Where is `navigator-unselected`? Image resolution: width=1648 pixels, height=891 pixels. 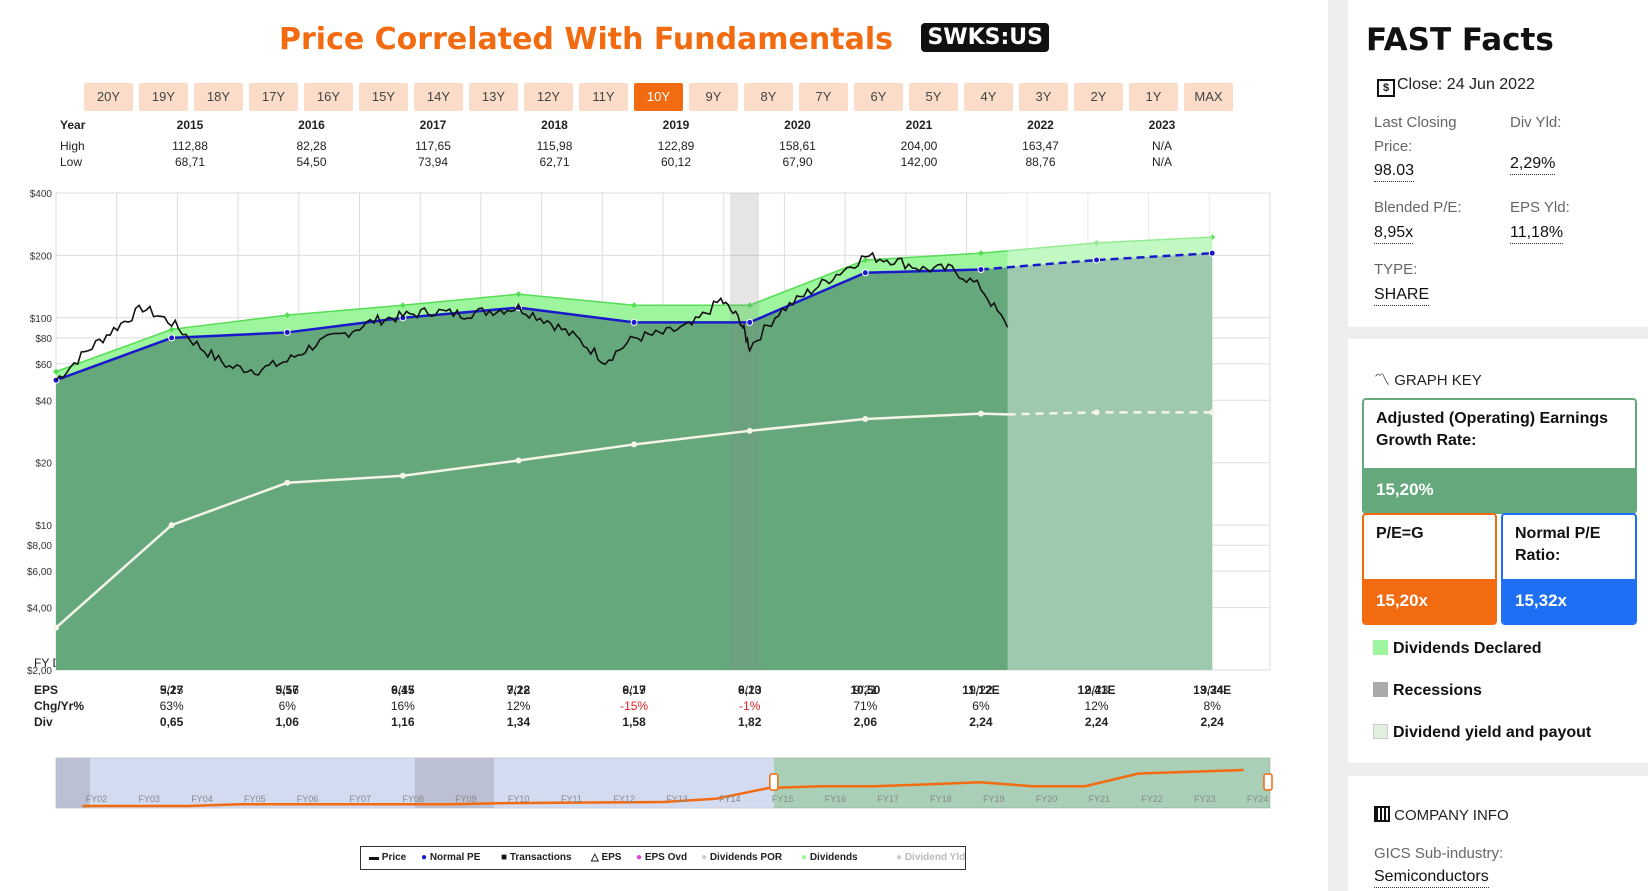 navigator-unselected is located at coordinates (415, 783).